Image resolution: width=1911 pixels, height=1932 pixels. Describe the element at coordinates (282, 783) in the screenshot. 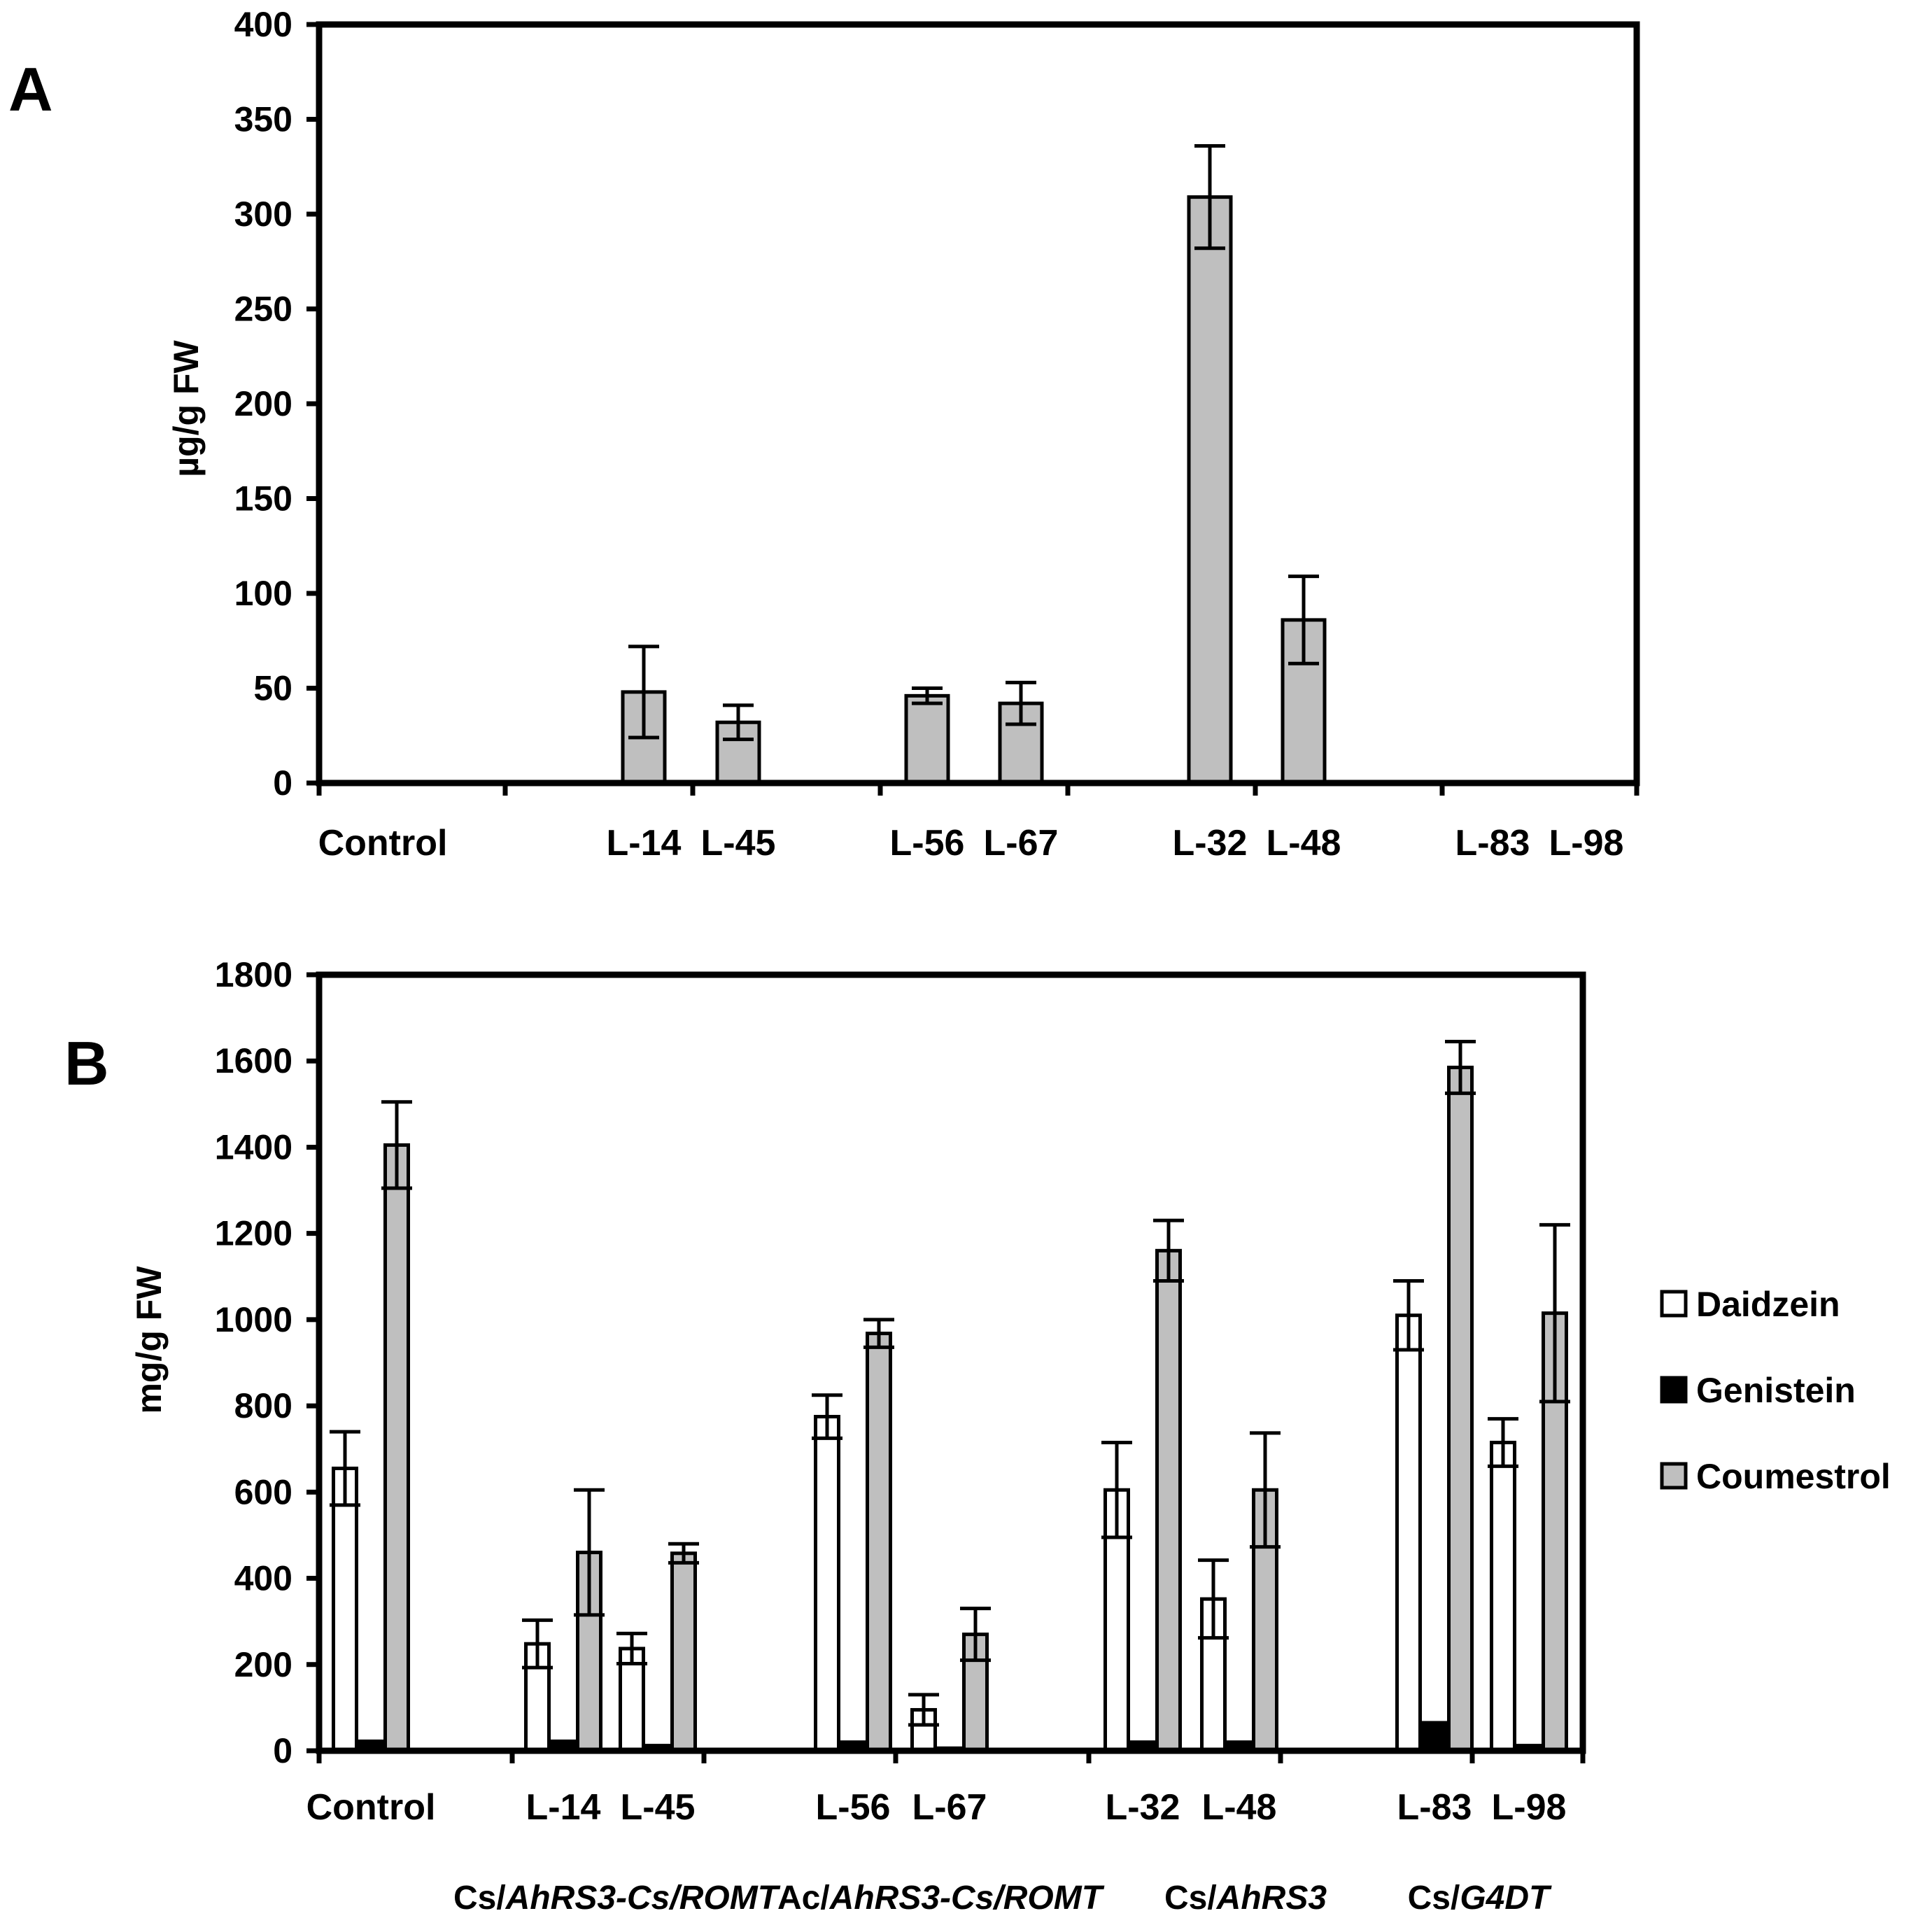

I see `chart-a-y-tick-label: 0` at that location.